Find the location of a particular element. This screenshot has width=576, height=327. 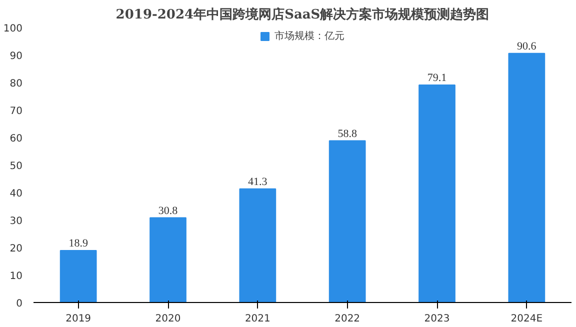

y-tick-label: 80 is located at coordinates (16, 84).